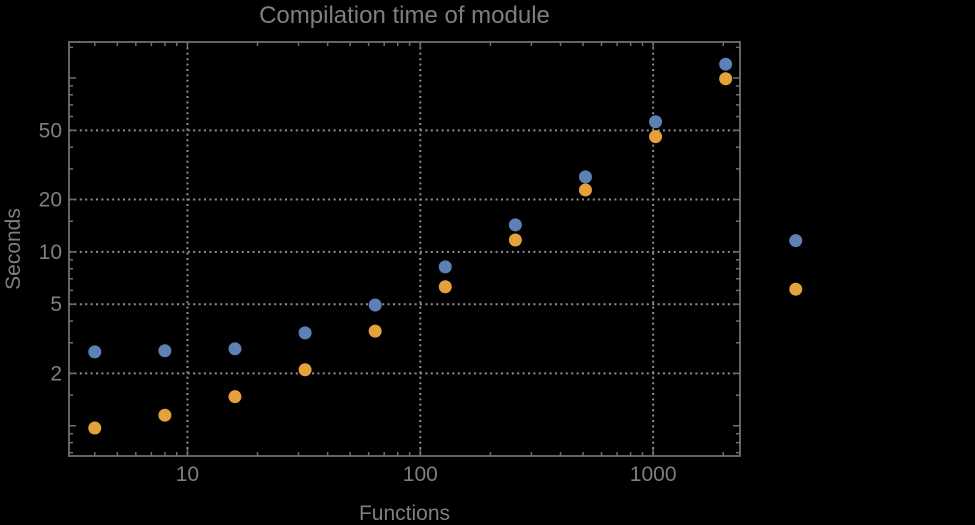  Describe the element at coordinates (404, 15) in the screenshot. I see `chart-title: Compilation time of module` at that location.